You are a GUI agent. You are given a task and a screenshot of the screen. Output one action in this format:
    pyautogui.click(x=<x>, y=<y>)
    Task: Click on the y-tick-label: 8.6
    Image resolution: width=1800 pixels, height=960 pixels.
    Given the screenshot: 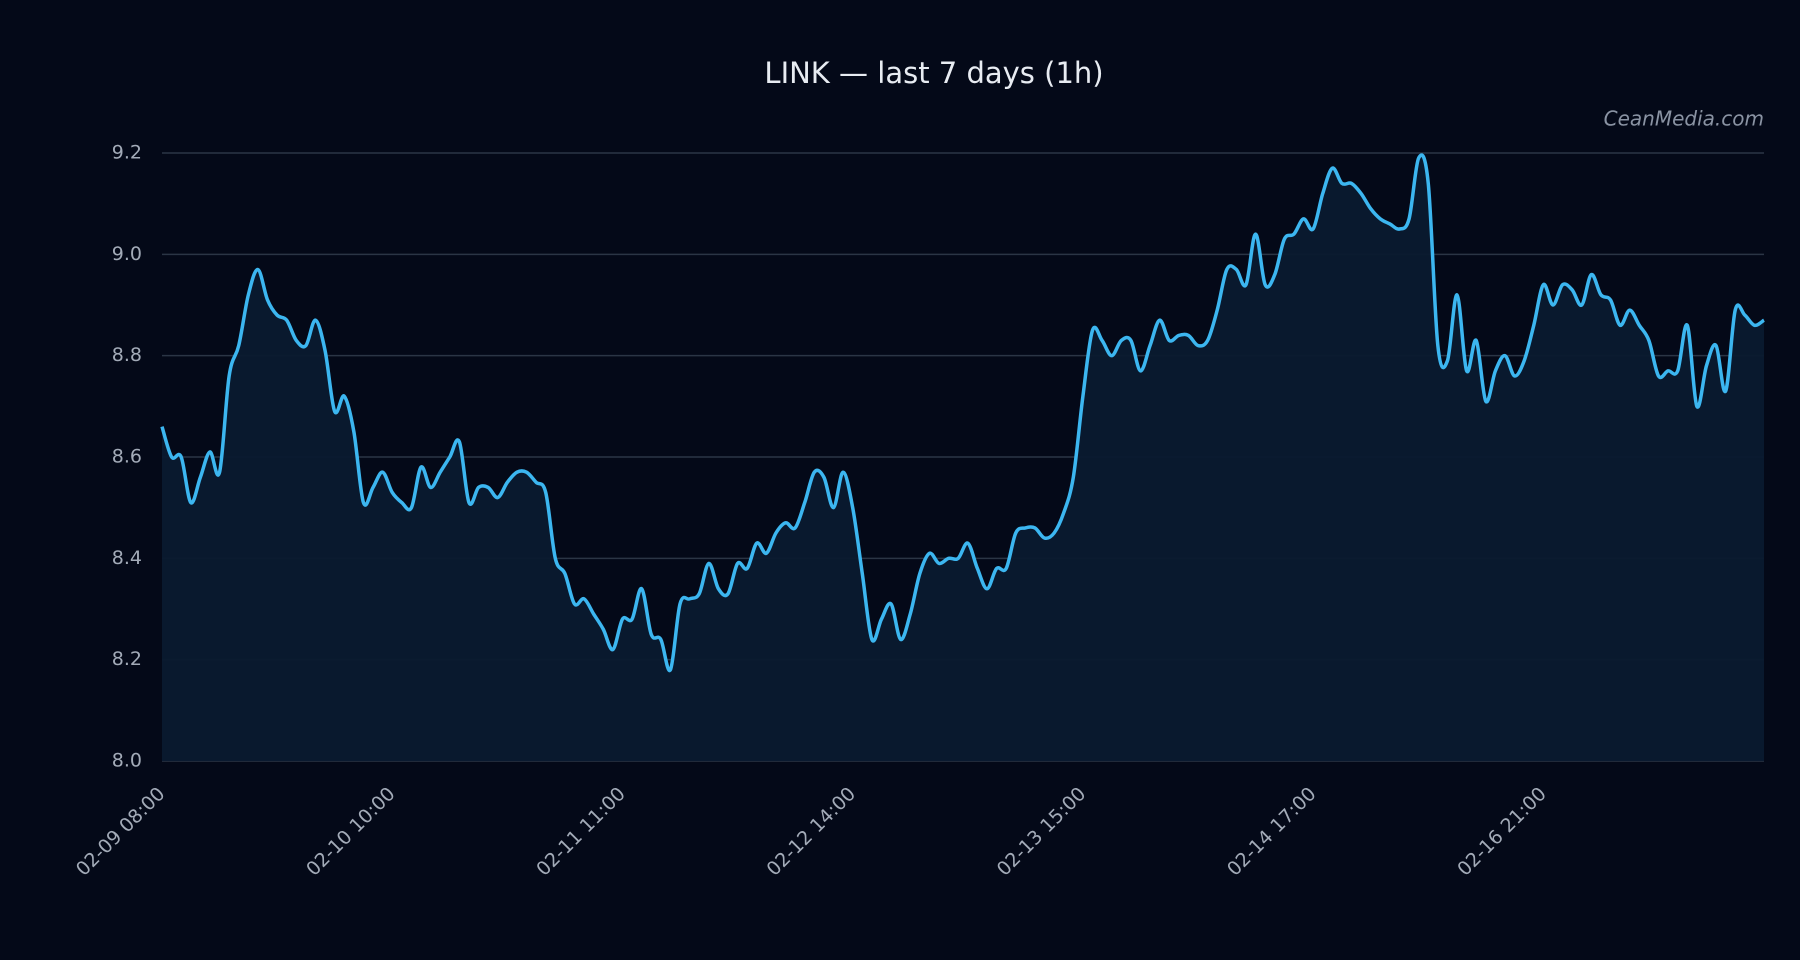 What is the action you would take?
    pyautogui.click(x=127, y=457)
    